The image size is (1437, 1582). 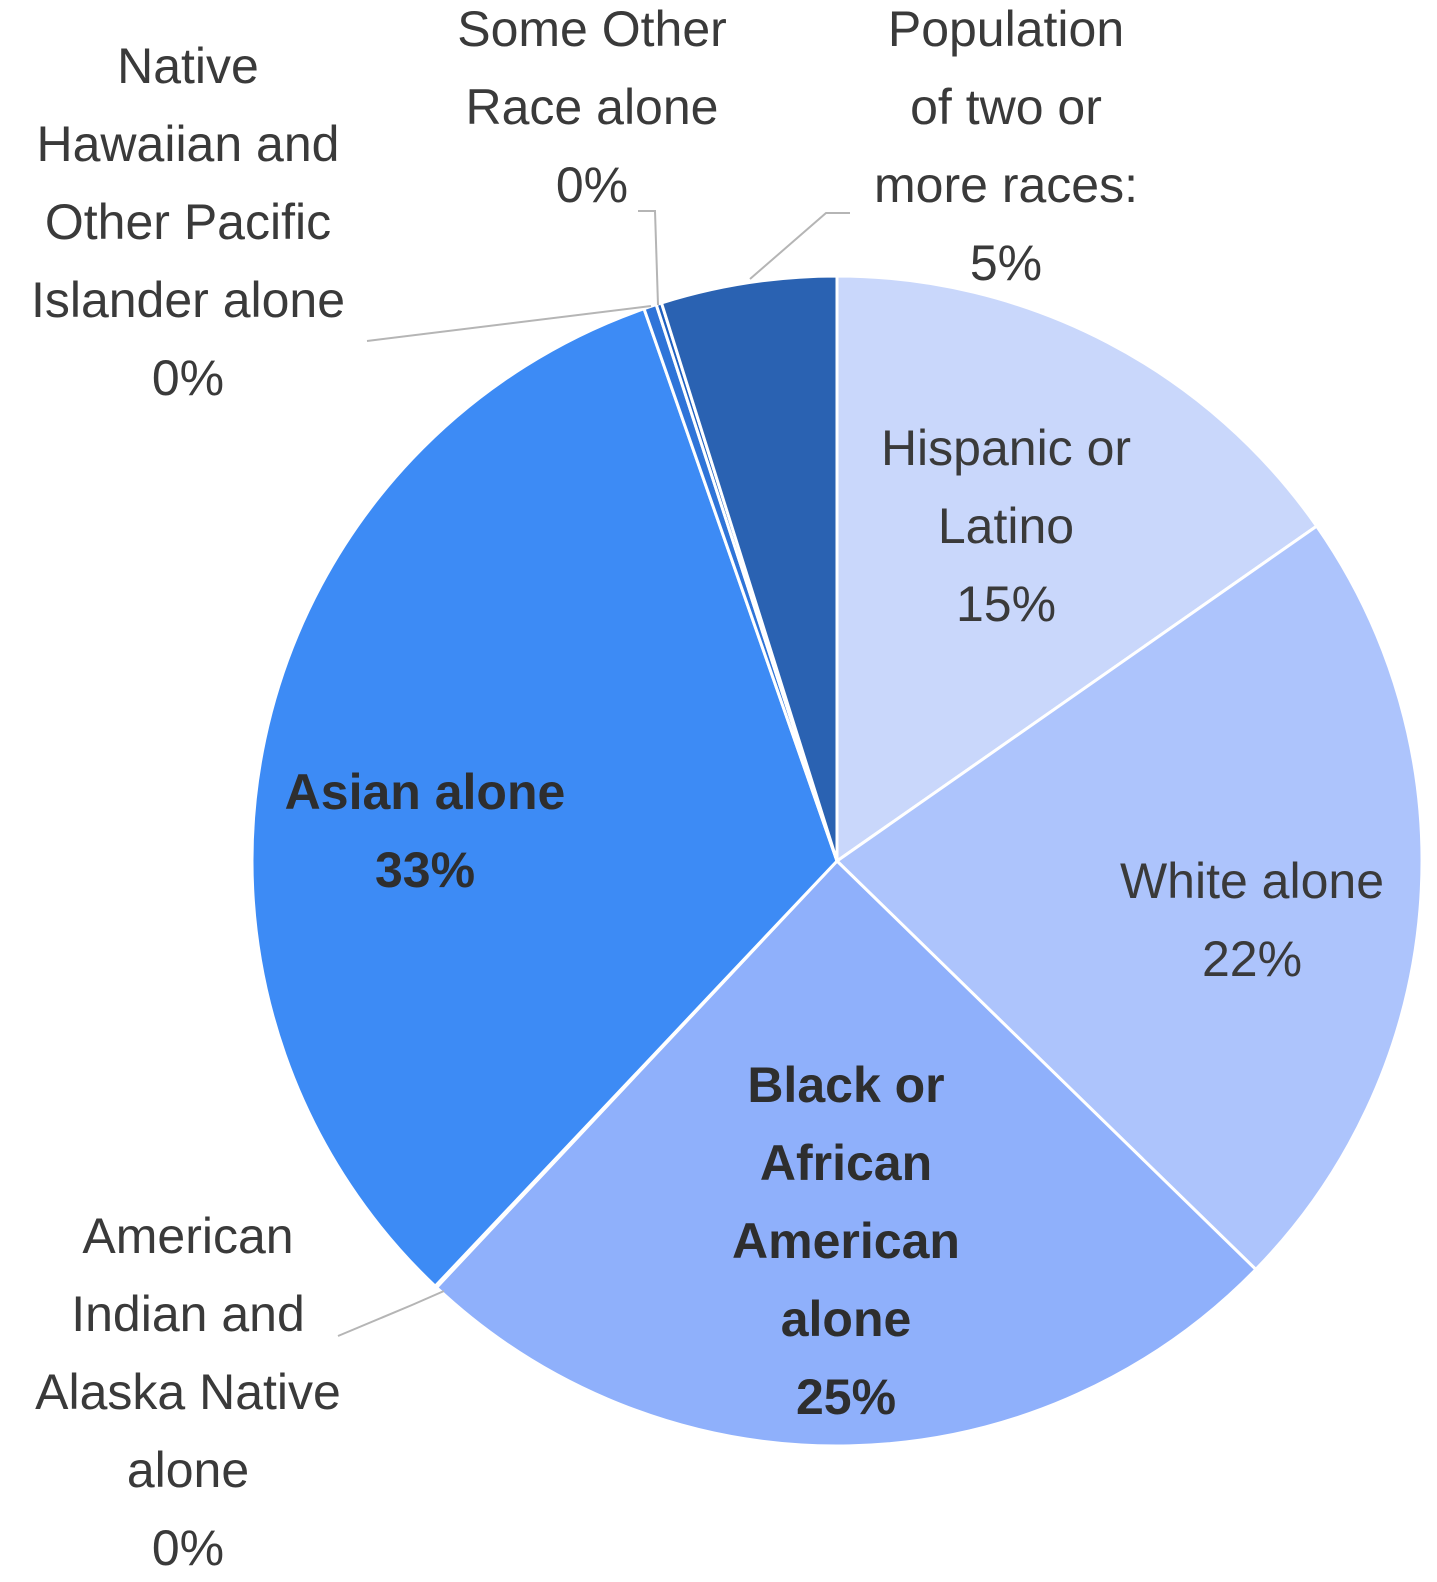 I want to click on data-label-line: Hispanic or, so click(x=1006, y=448).